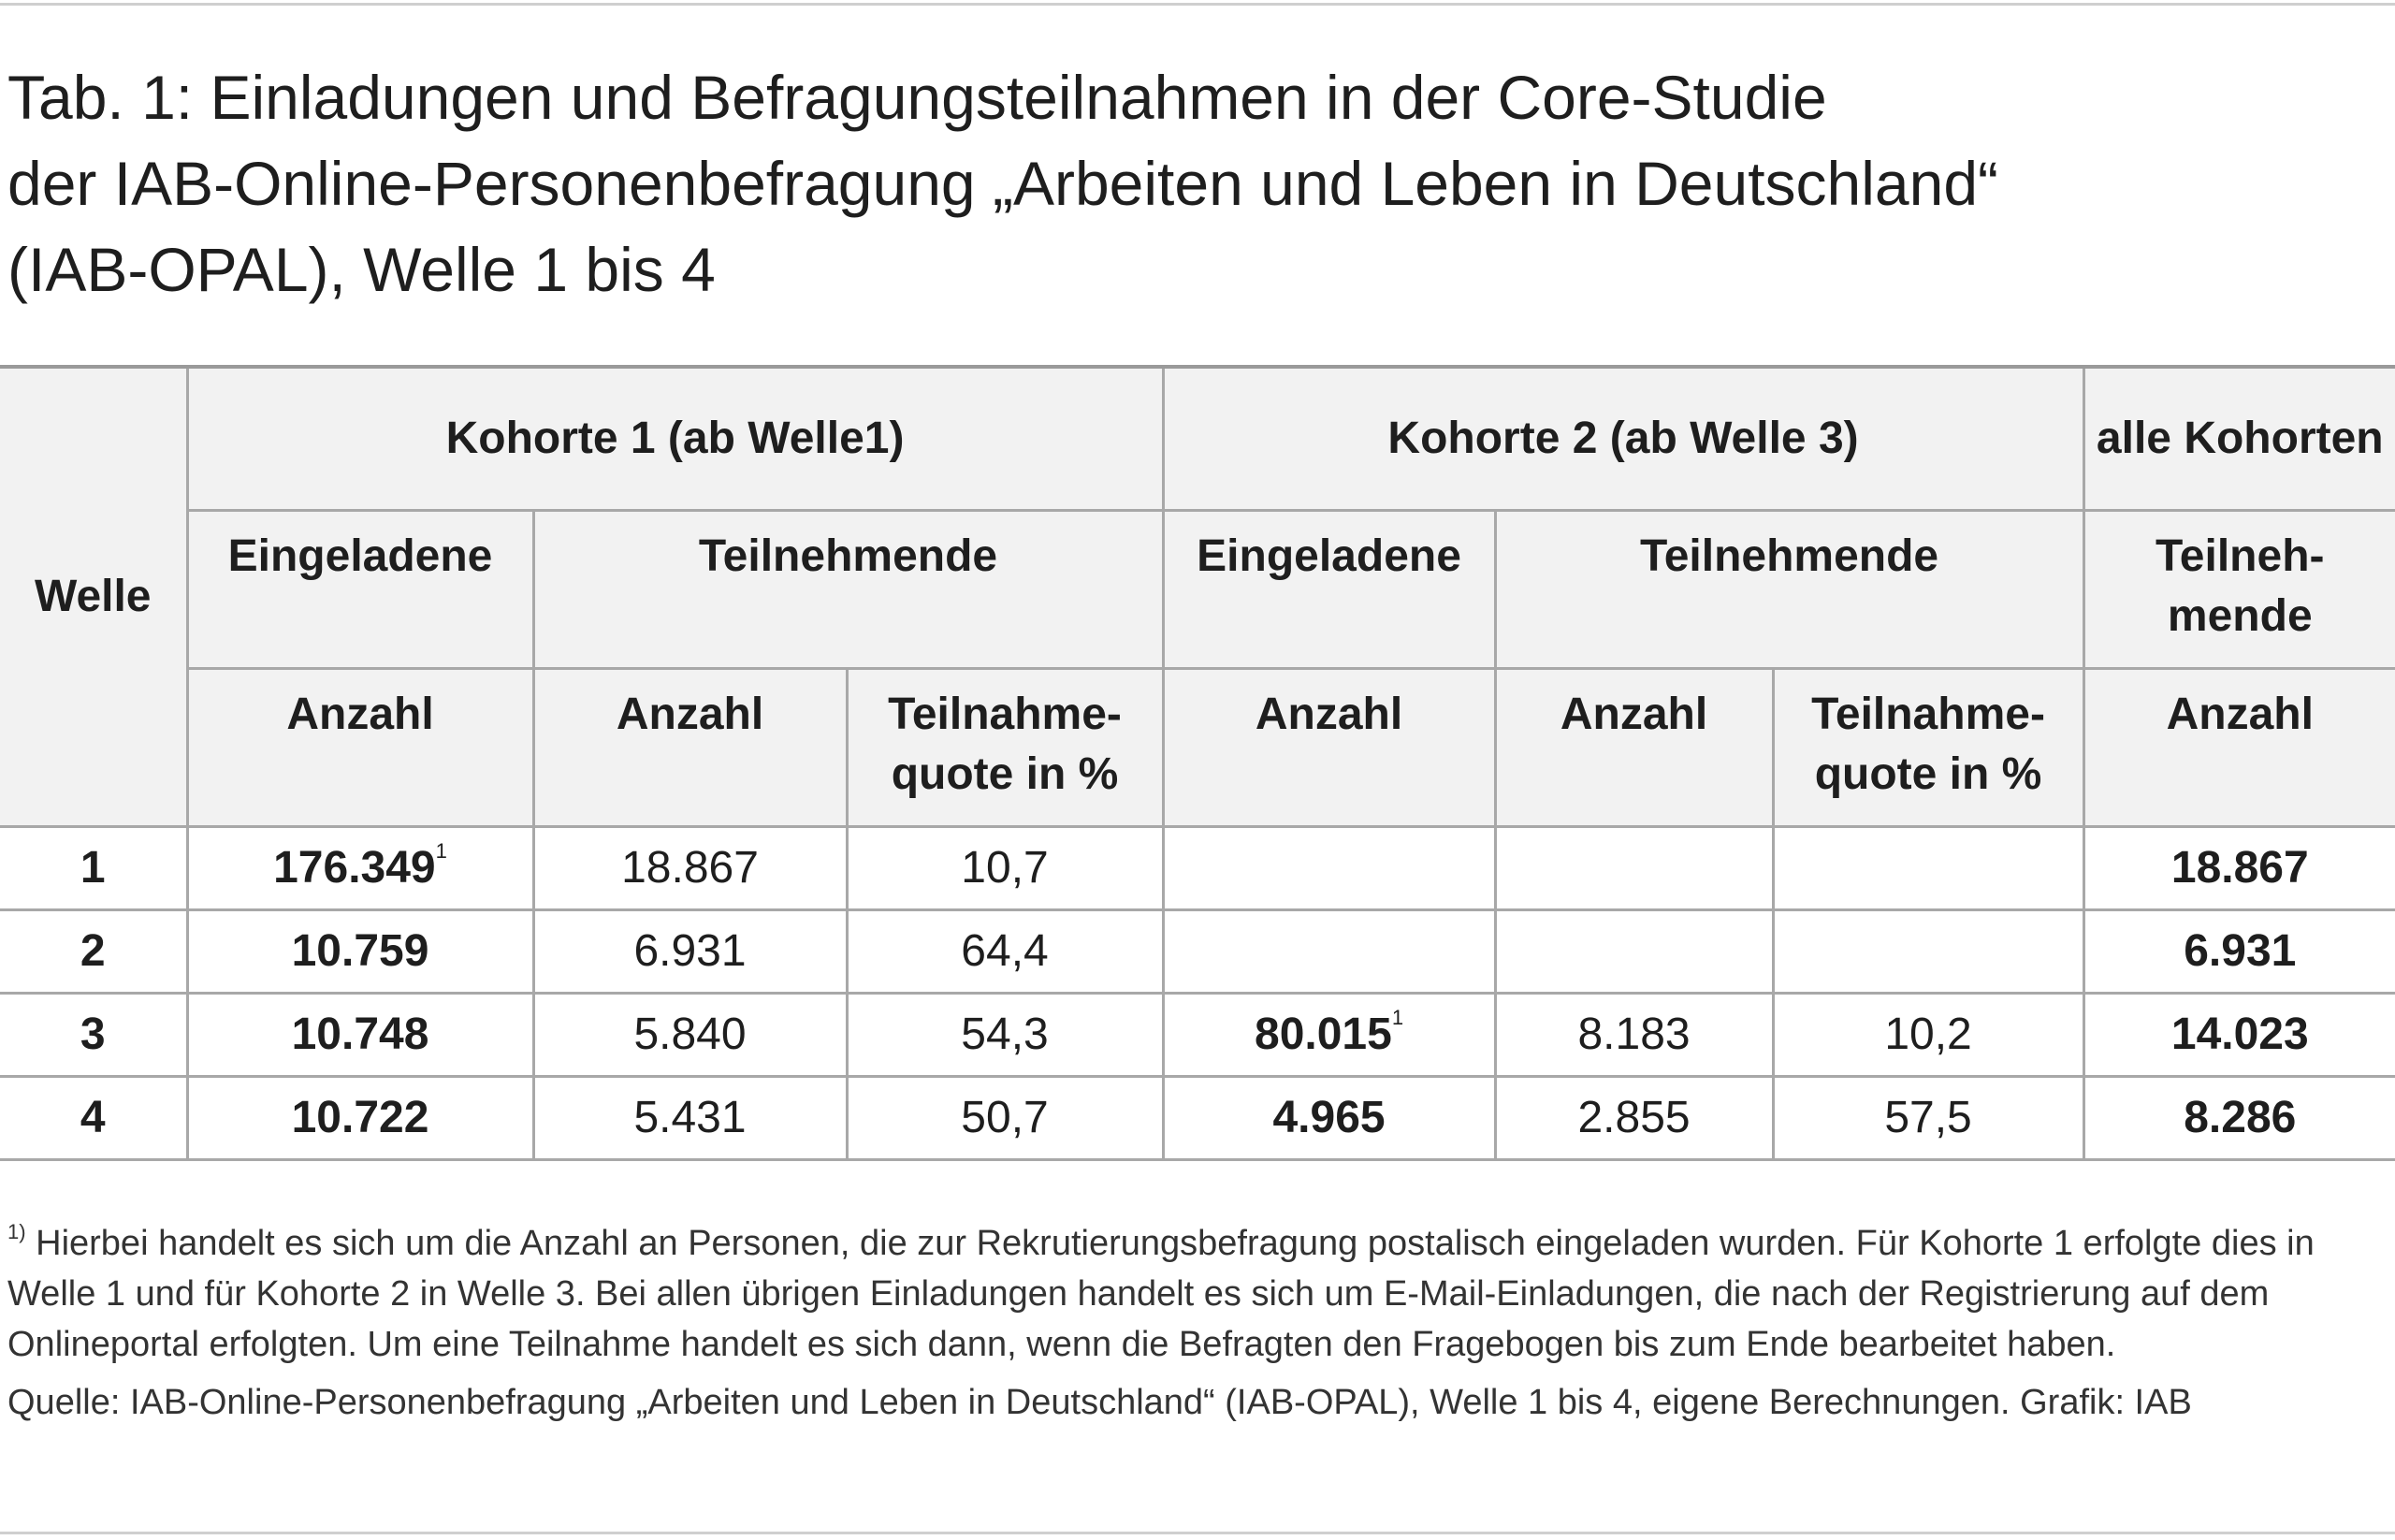 The width and height of the screenshot is (2395, 1540). I want to click on cell-k1-quote: 50,7, so click(1005, 1118).